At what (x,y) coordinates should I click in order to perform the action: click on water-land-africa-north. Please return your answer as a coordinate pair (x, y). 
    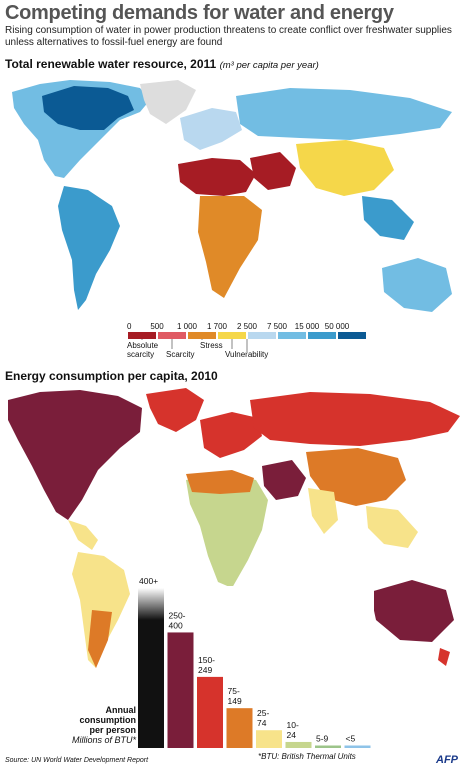
    Looking at the image, I should click on (217, 177).